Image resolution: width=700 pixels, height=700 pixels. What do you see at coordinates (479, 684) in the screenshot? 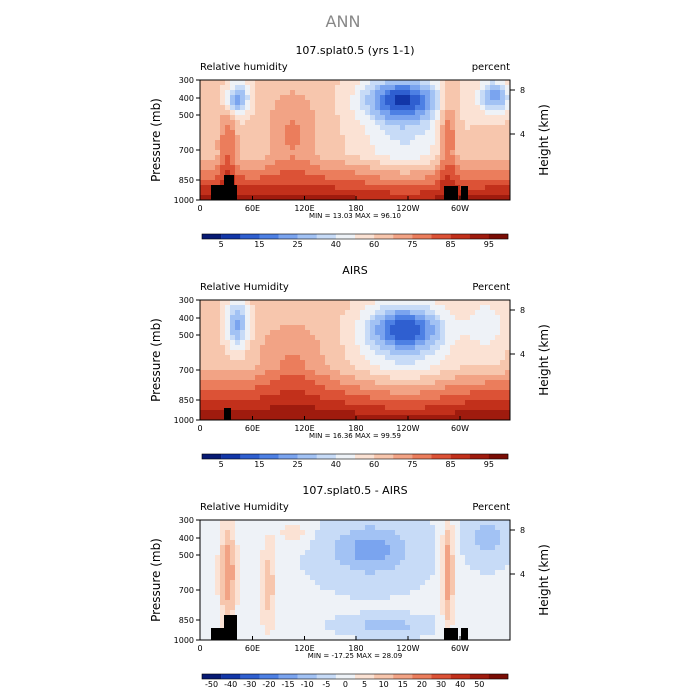
I see `colorbar-label: 50` at bounding box center [479, 684].